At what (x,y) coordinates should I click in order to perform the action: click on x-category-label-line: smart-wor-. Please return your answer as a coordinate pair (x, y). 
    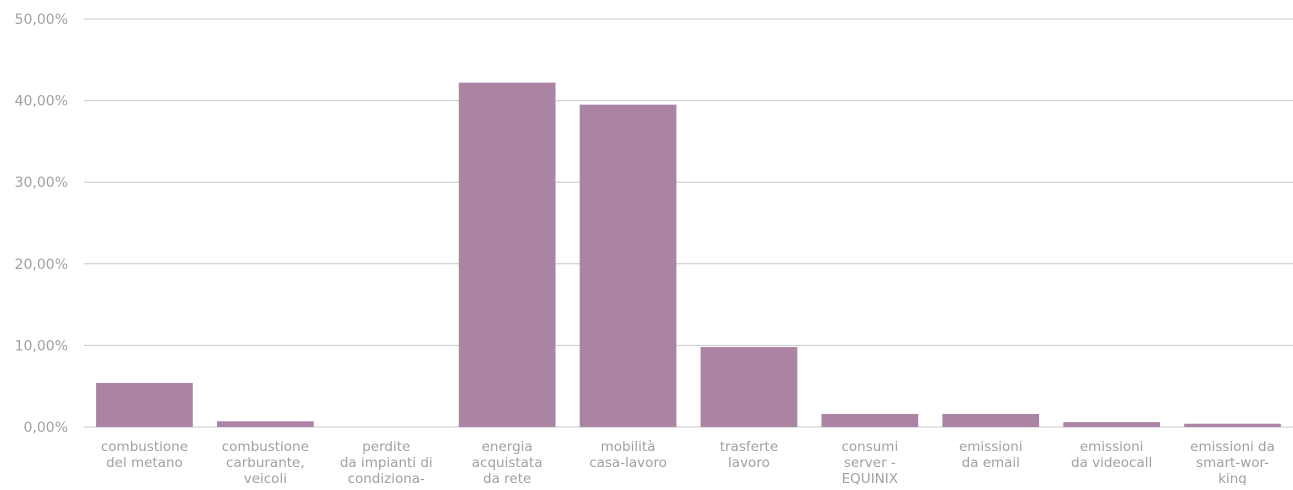
    Looking at the image, I should click on (1232, 463).